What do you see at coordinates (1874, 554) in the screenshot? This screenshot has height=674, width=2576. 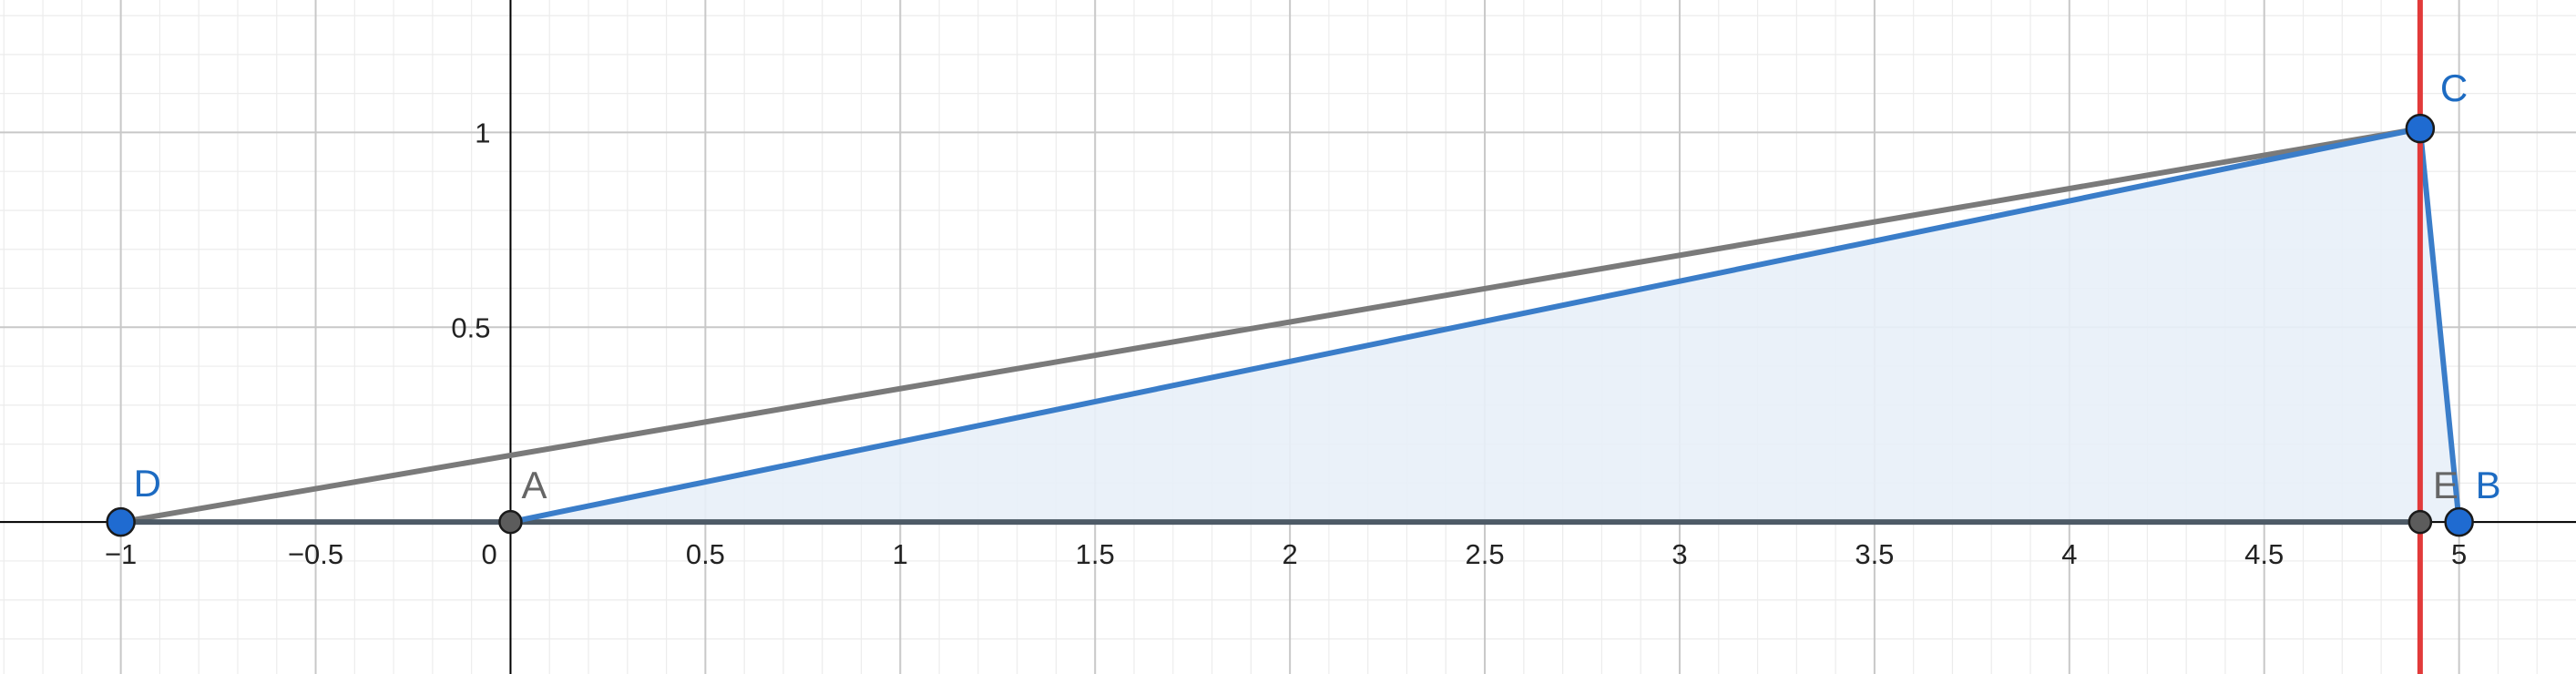 I see `x-tick-label: 3.5` at bounding box center [1874, 554].